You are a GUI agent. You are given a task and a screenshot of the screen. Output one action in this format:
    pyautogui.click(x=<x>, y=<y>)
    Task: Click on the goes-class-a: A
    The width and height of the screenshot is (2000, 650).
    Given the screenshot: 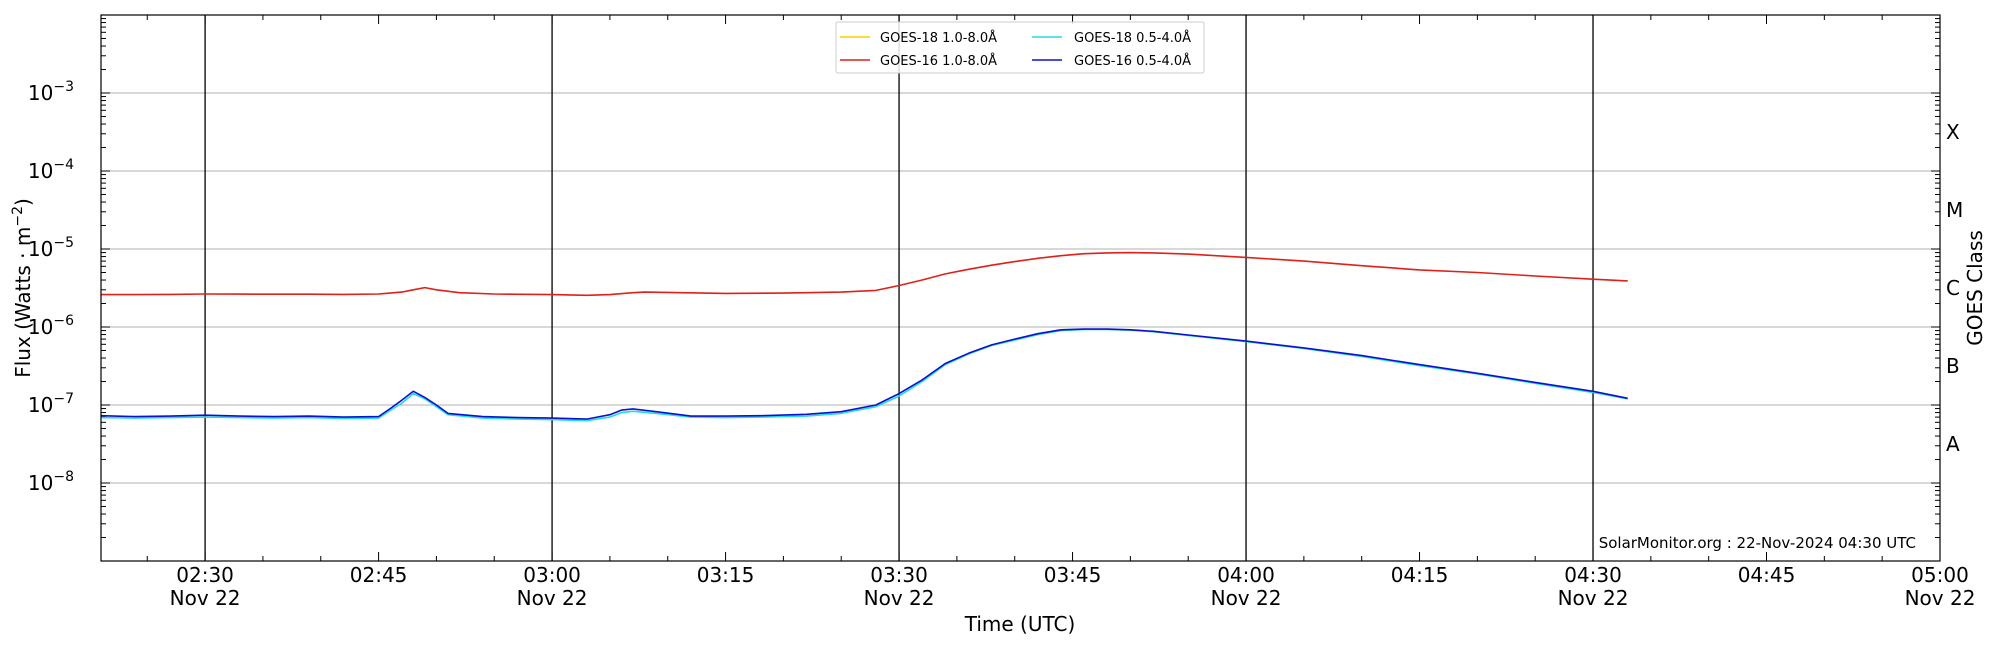 What is the action you would take?
    pyautogui.click(x=1953, y=444)
    